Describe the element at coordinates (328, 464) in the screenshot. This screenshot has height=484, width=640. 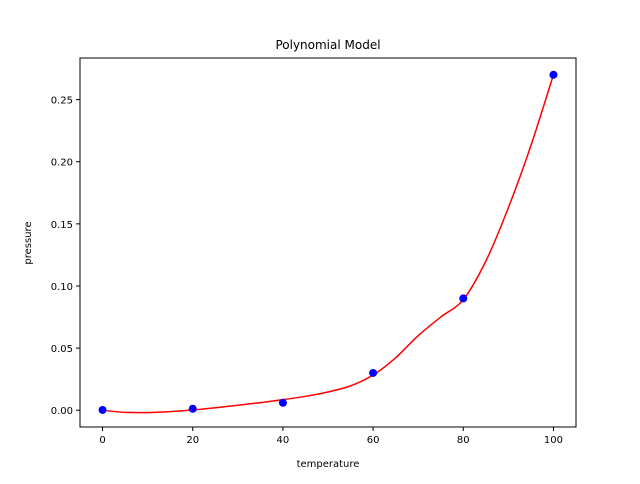
I see `x-axis-label: temperature` at that location.